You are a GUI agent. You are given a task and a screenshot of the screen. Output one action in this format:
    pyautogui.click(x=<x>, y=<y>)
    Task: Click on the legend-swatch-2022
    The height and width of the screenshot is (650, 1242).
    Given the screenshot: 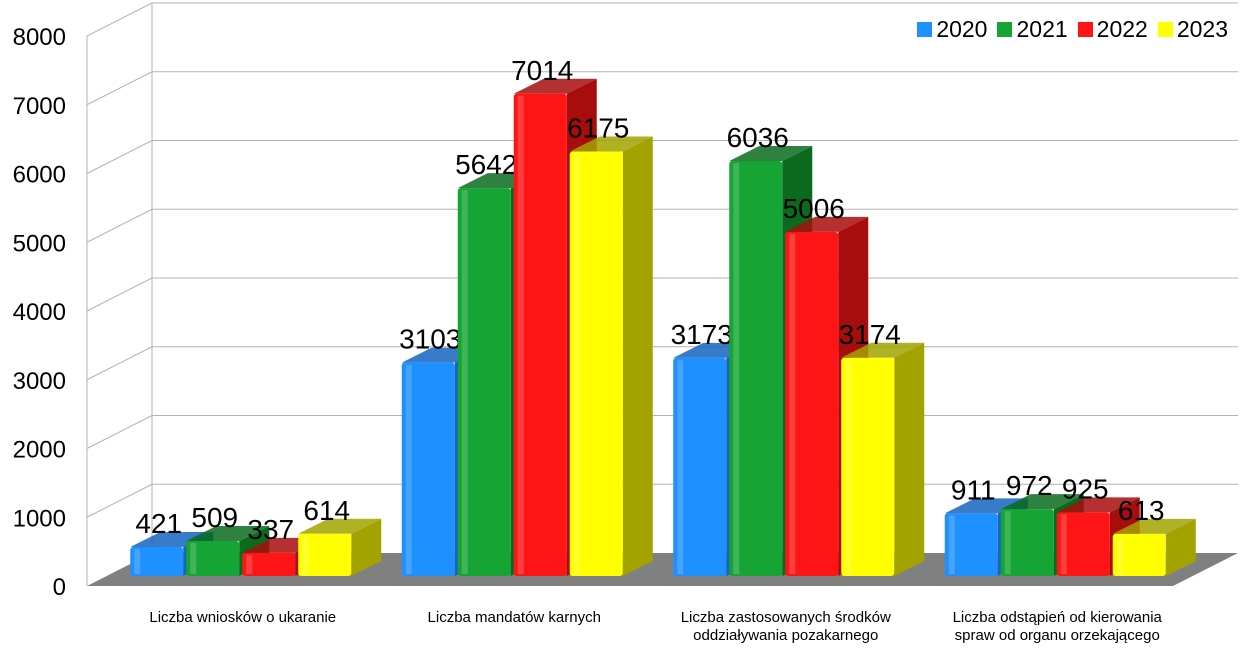 What is the action you would take?
    pyautogui.click(x=1085, y=29)
    